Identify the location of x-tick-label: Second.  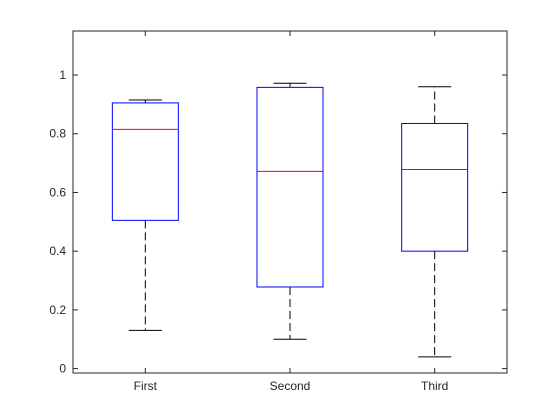
(290, 386).